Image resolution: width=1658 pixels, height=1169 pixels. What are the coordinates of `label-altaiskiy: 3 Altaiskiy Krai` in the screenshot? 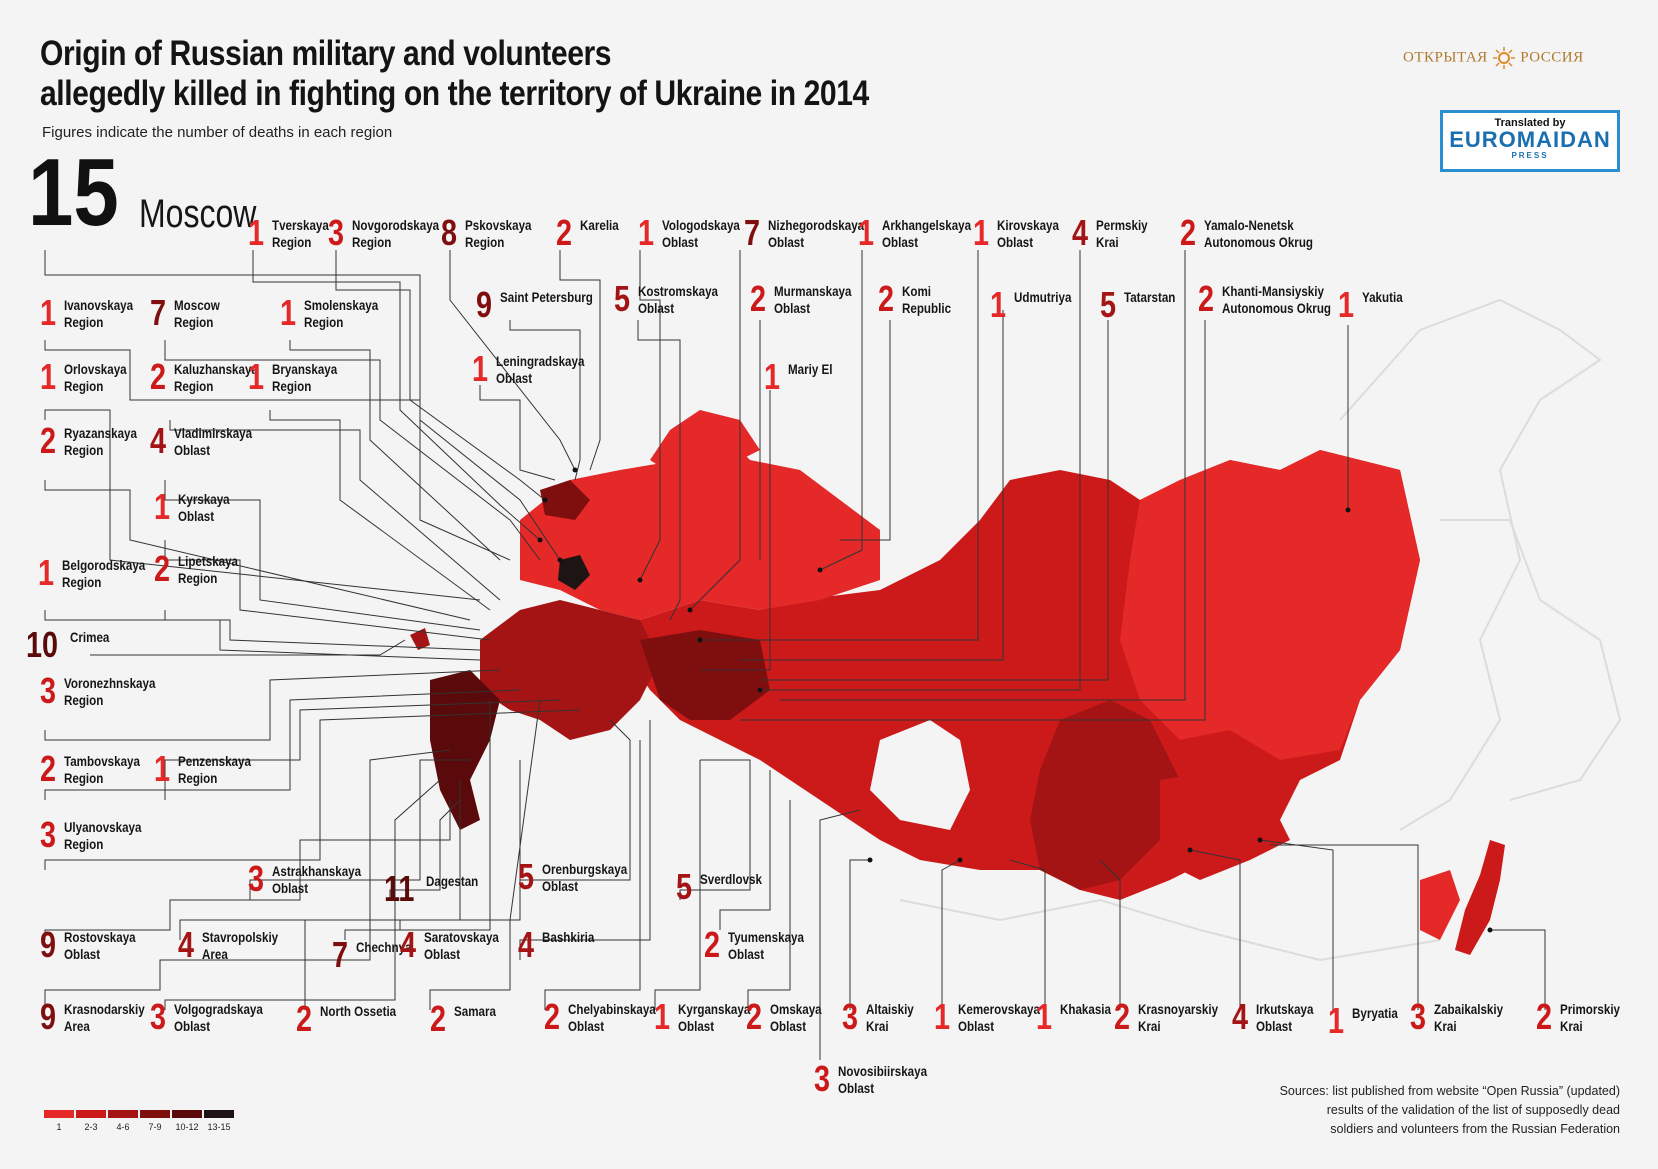 It's located at (882, 1017).